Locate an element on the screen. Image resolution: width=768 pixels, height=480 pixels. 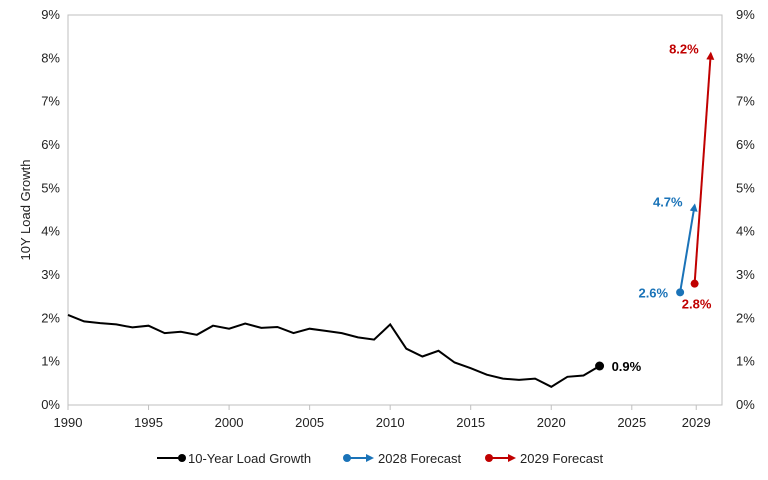
y-tick-left: 7% is located at coordinates (50, 101).